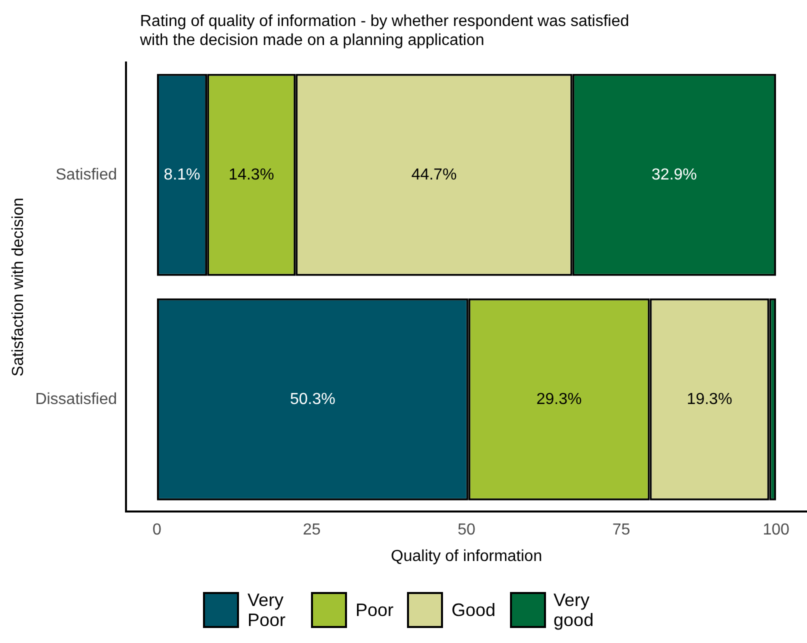 This screenshot has width=807, height=643. Describe the element at coordinates (313, 399) in the screenshot. I see `data-label: 50.3%` at that location.